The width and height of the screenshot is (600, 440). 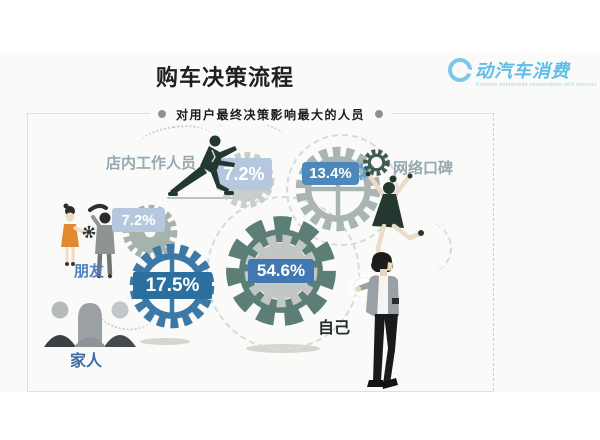 What do you see at coordinates (467, 71) in the screenshot?
I see `brand-ring-gap` at bounding box center [467, 71].